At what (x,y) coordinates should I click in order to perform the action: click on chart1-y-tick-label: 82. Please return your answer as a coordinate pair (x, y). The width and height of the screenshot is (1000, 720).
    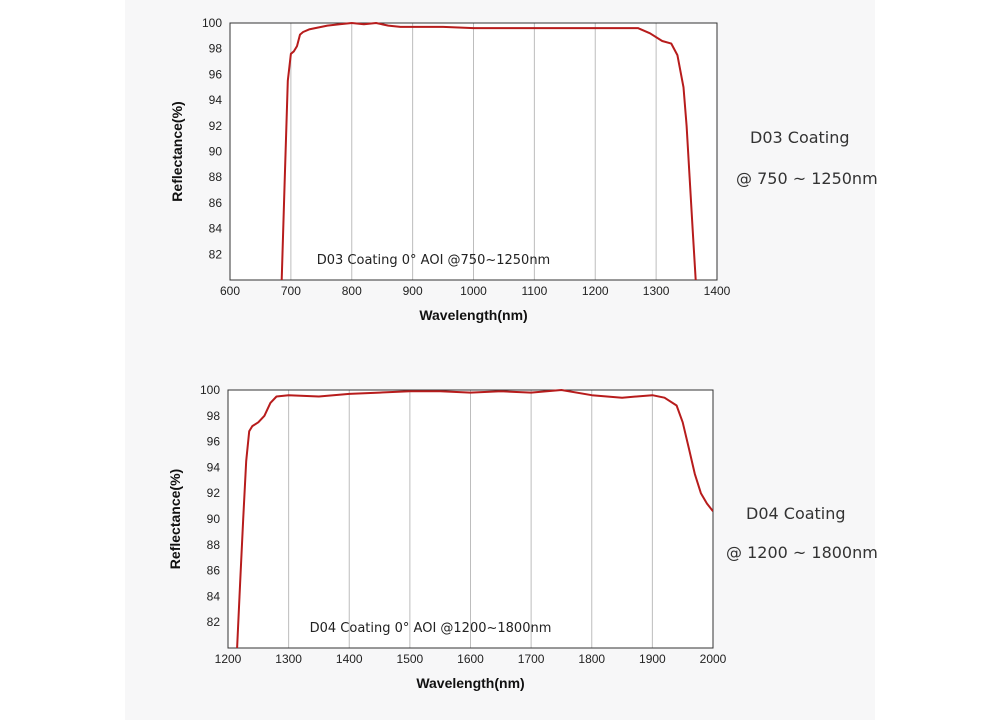
    Looking at the image, I should click on (216, 254).